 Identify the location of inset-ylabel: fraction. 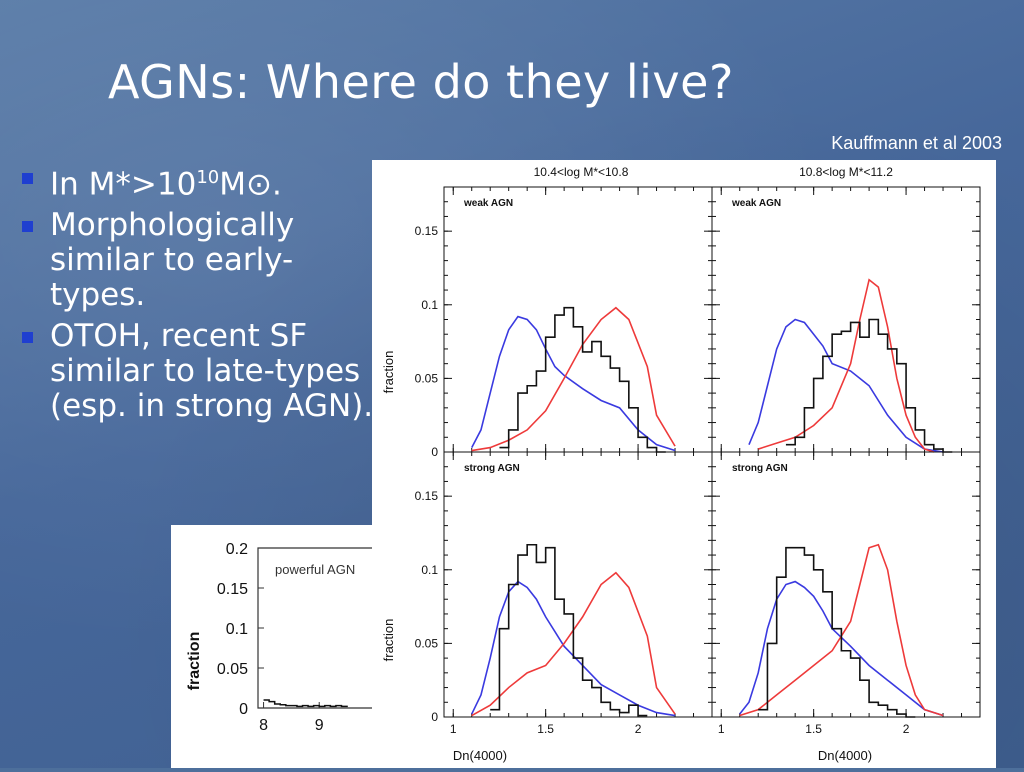
(194, 661).